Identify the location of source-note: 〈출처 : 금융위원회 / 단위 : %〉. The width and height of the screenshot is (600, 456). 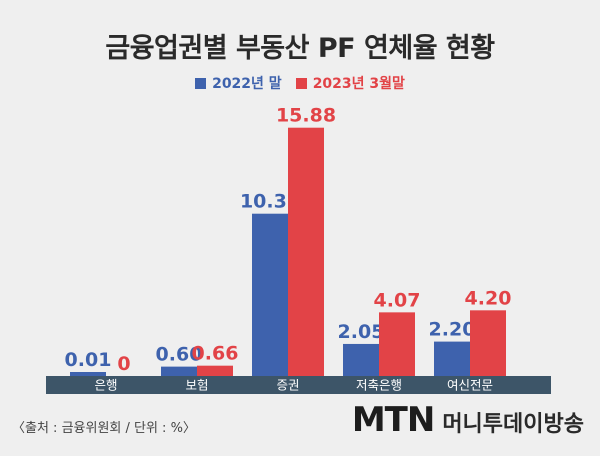
(104, 428).